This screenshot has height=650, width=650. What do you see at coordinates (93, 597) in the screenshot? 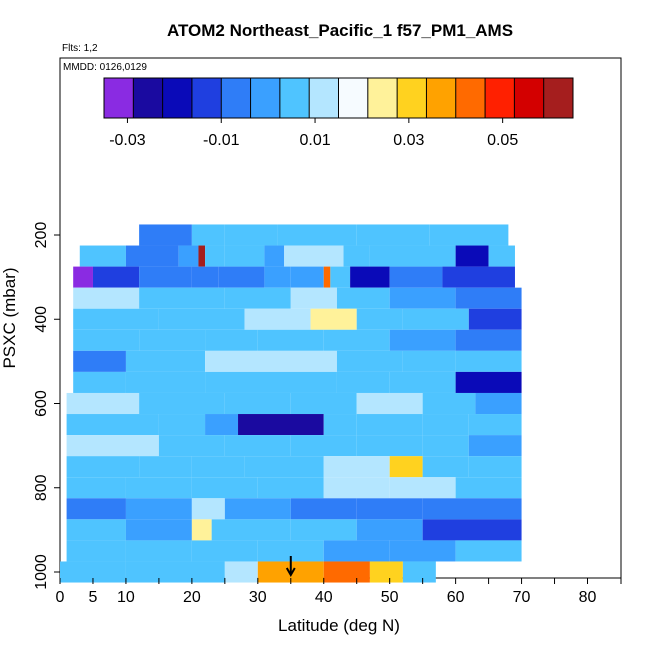
I see `x-tick-label: 5` at bounding box center [93, 597].